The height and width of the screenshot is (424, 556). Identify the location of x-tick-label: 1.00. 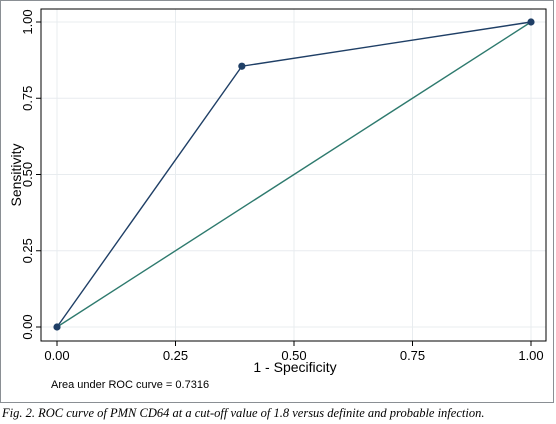
(530, 355).